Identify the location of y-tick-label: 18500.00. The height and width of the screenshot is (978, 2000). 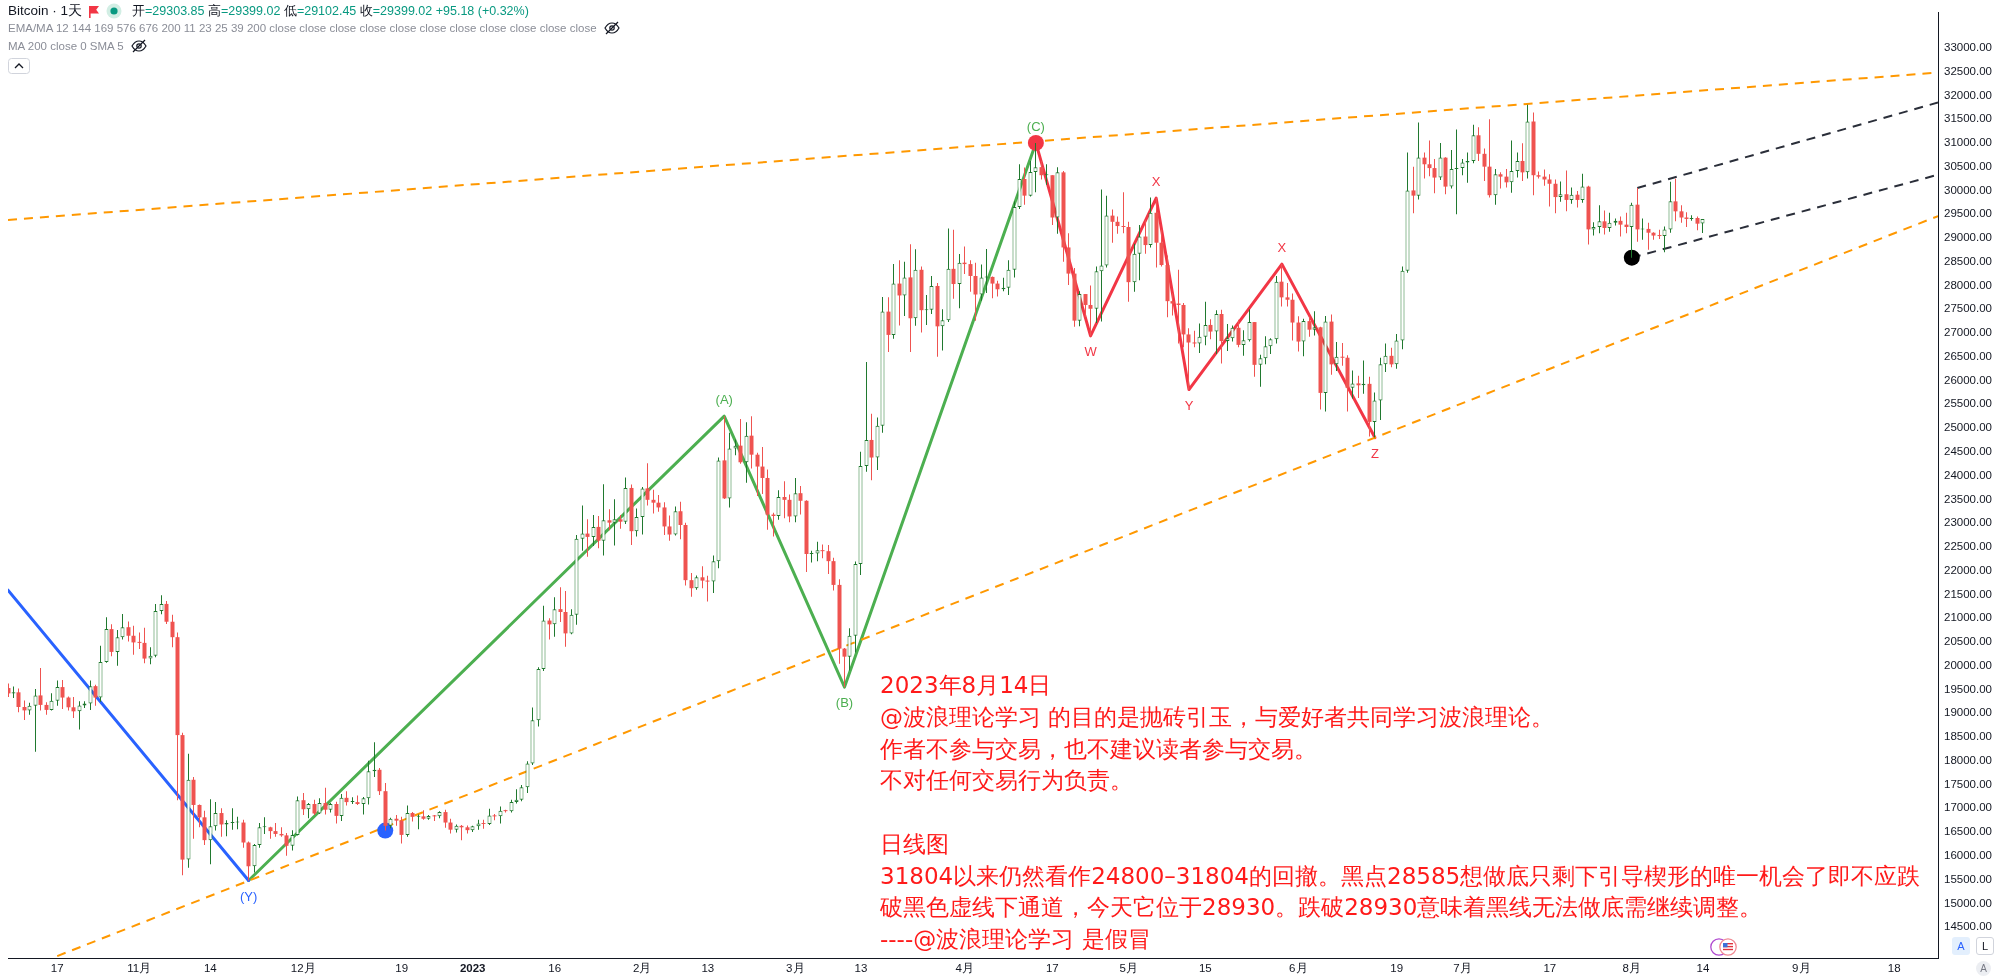
(1968, 736).